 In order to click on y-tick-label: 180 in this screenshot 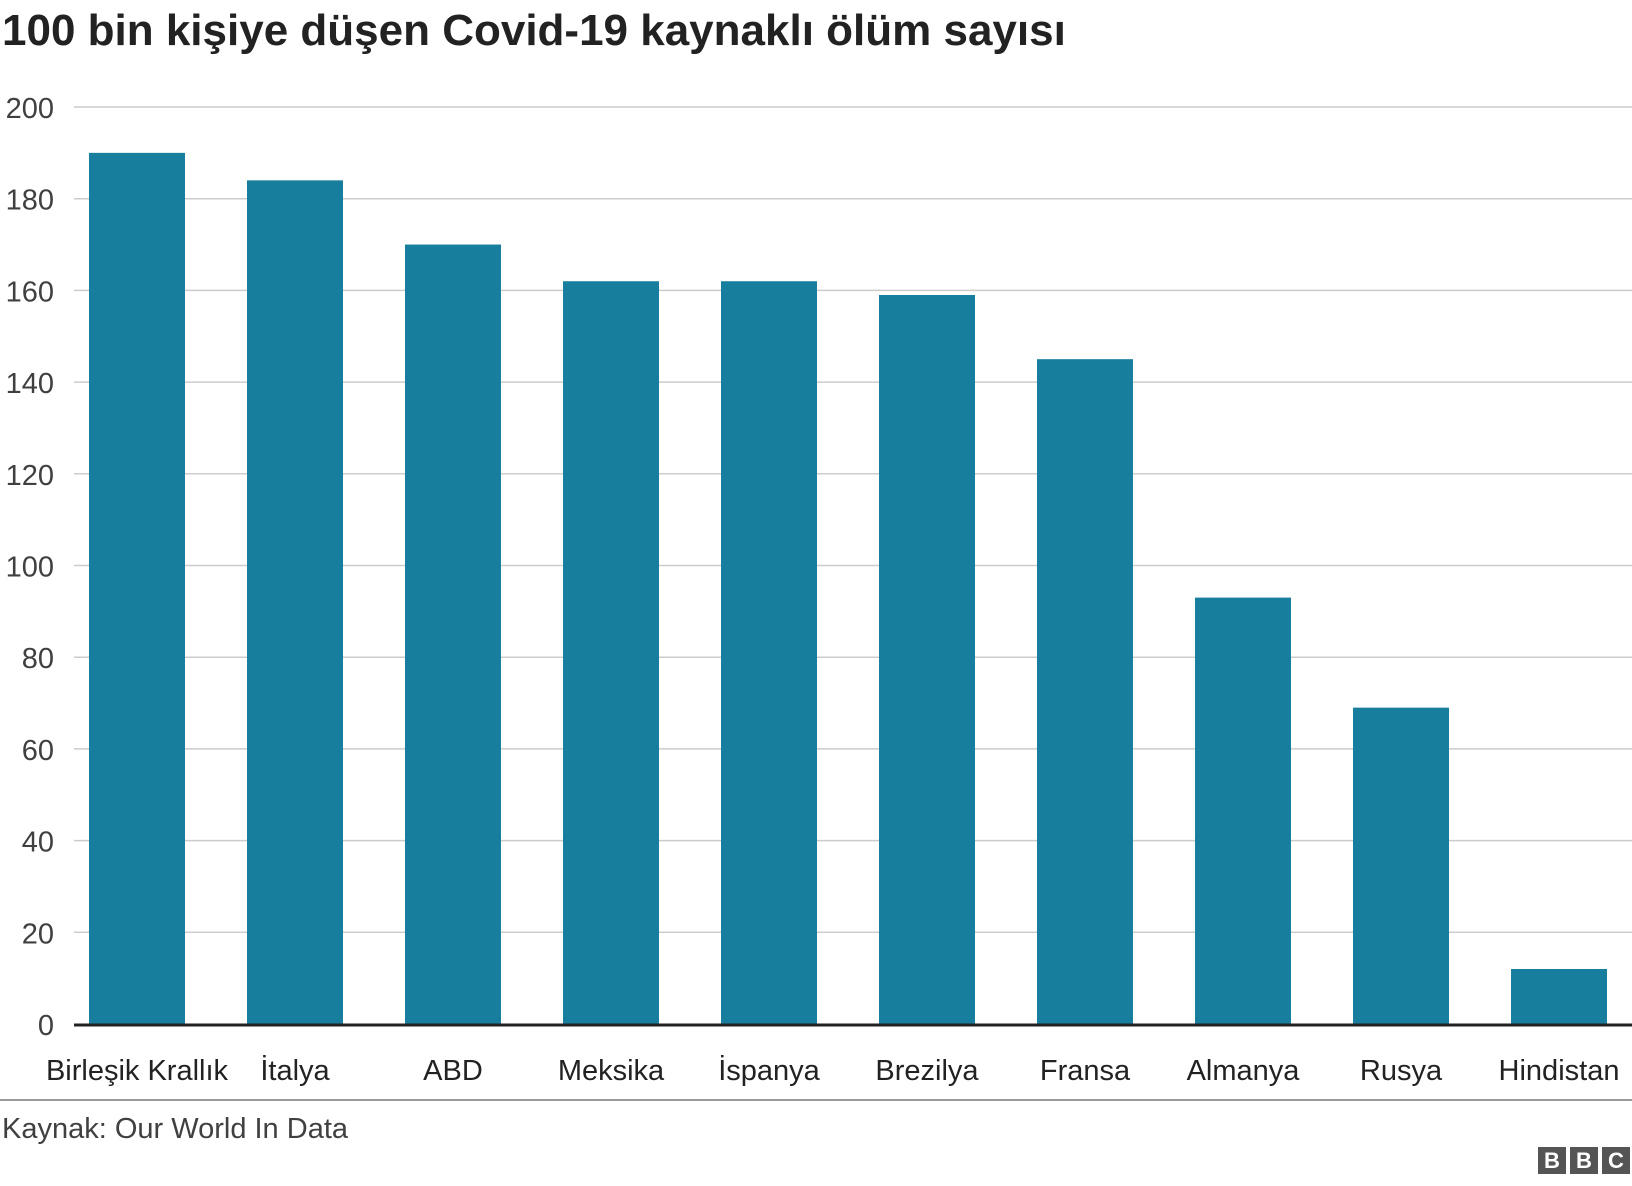, I will do `click(30, 201)`.